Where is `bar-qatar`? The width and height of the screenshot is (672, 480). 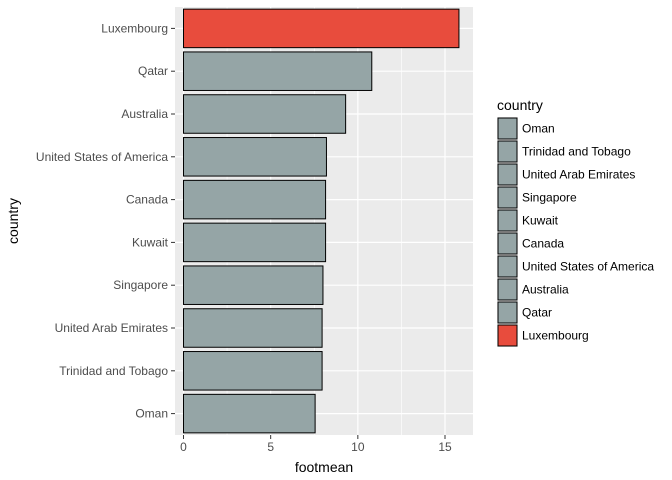 bar-qatar is located at coordinates (278, 71).